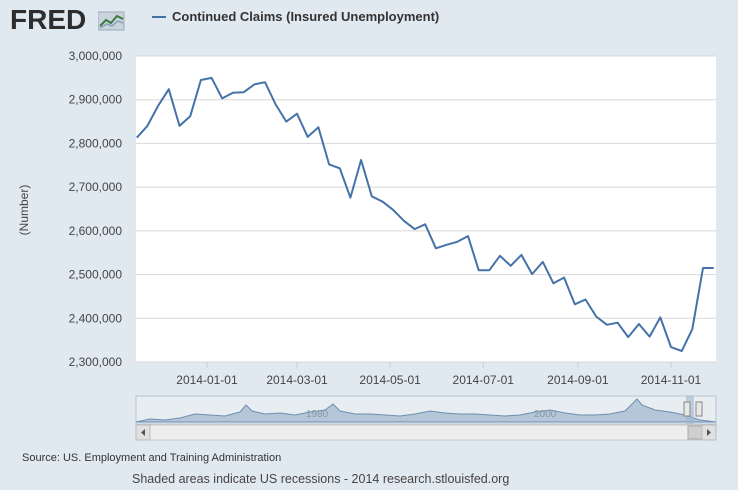 This screenshot has height=490, width=738. What do you see at coordinates (671, 380) in the screenshot?
I see `x-tick-label: 2014-11-01` at bounding box center [671, 380].